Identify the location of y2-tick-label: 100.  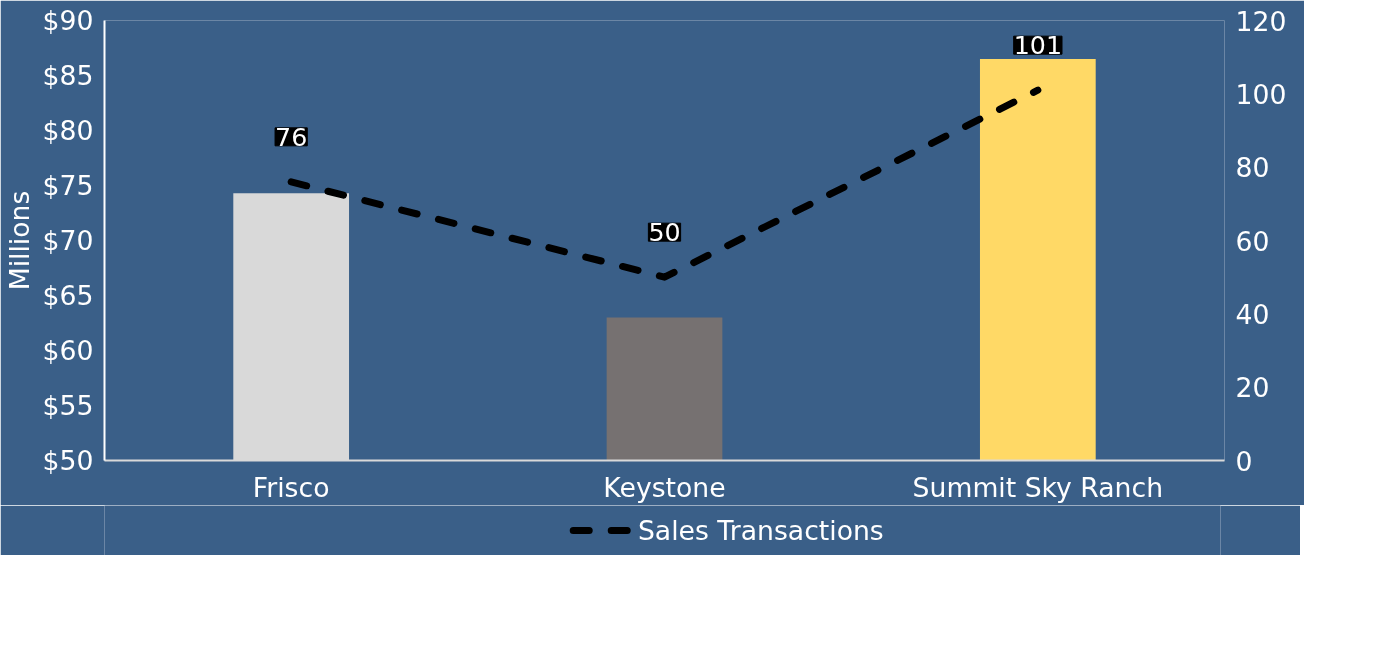
(1261, 94).